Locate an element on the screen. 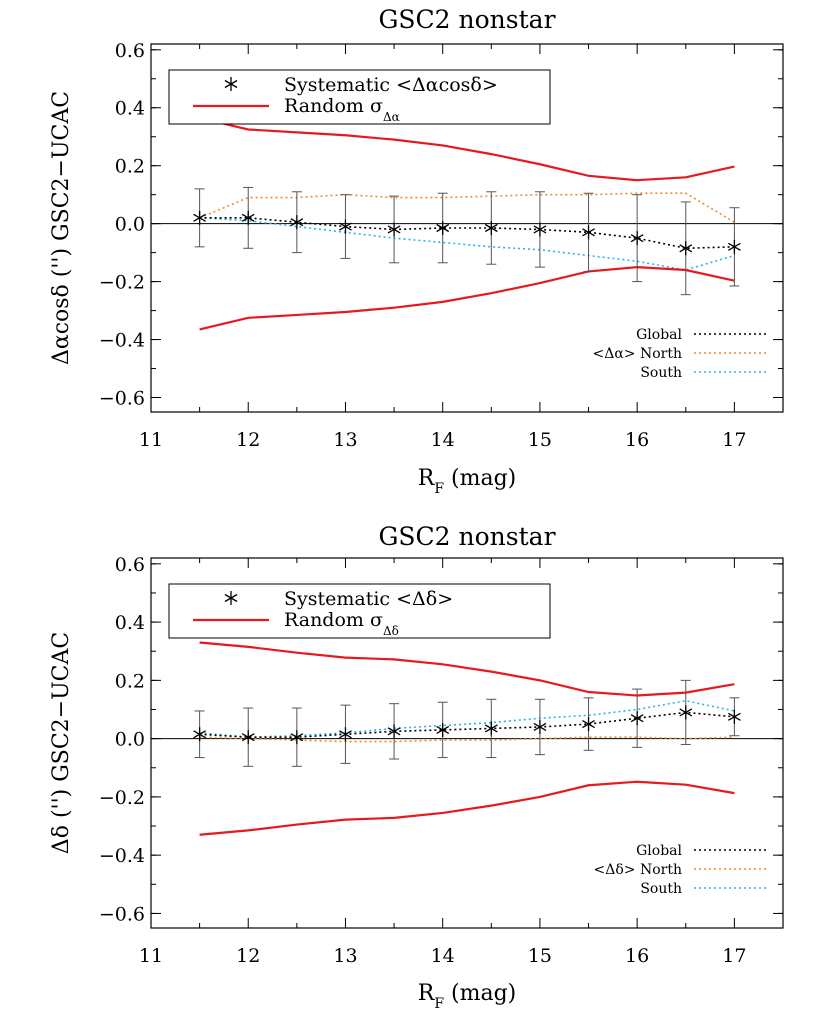 Image resolution: width=830 pixels, height=1026 pixels. legend-systematic-label: Systematic <Δδ> is located at coordinates (368, 599).